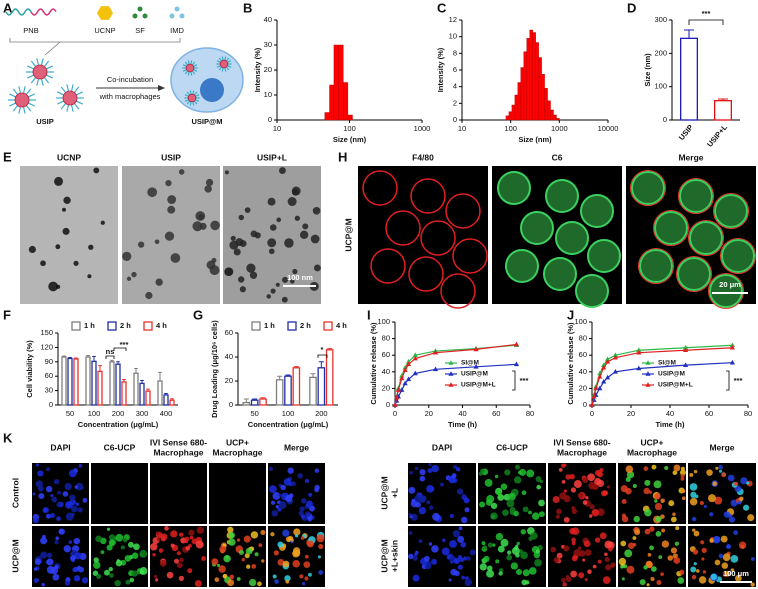 Image resolution: width=758 pixels, height=589 pixels. Describe the element at coordinates (7, 156) in the screenshot. I see `panel-letter: E` at that location.